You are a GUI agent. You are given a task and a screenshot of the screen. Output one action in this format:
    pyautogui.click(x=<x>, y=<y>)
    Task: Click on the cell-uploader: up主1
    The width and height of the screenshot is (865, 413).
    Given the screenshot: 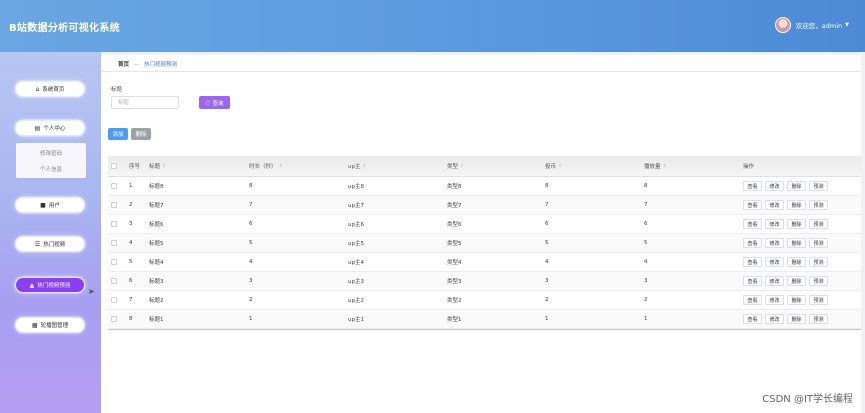 What is the action you would take?
    pyautogui.click(x=356, y=320)
    